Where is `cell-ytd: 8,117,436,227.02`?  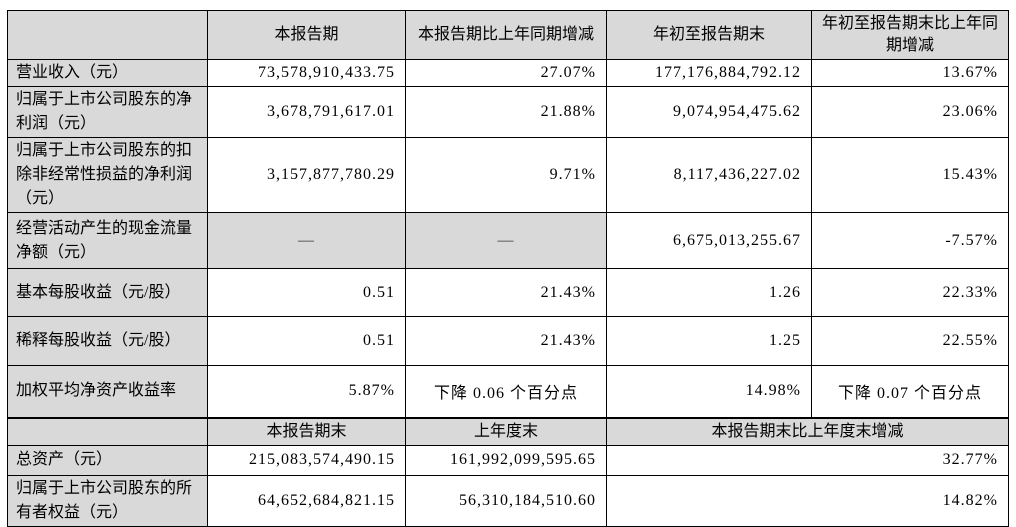 cell-ytd: 8,117,436,227.02 is located at coordinates (709, 175).